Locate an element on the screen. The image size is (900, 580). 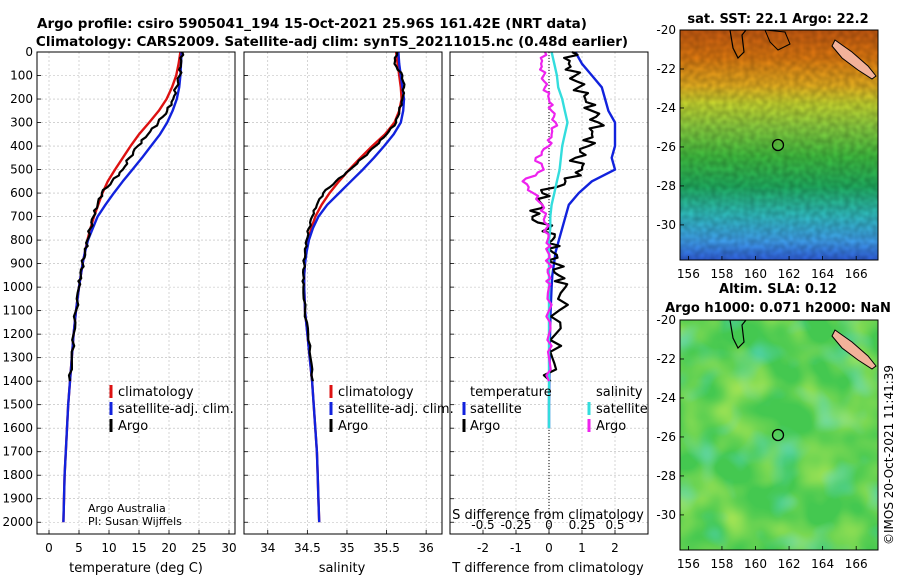
salinity-xlabel: salinity is located at coordinates (342, 568).